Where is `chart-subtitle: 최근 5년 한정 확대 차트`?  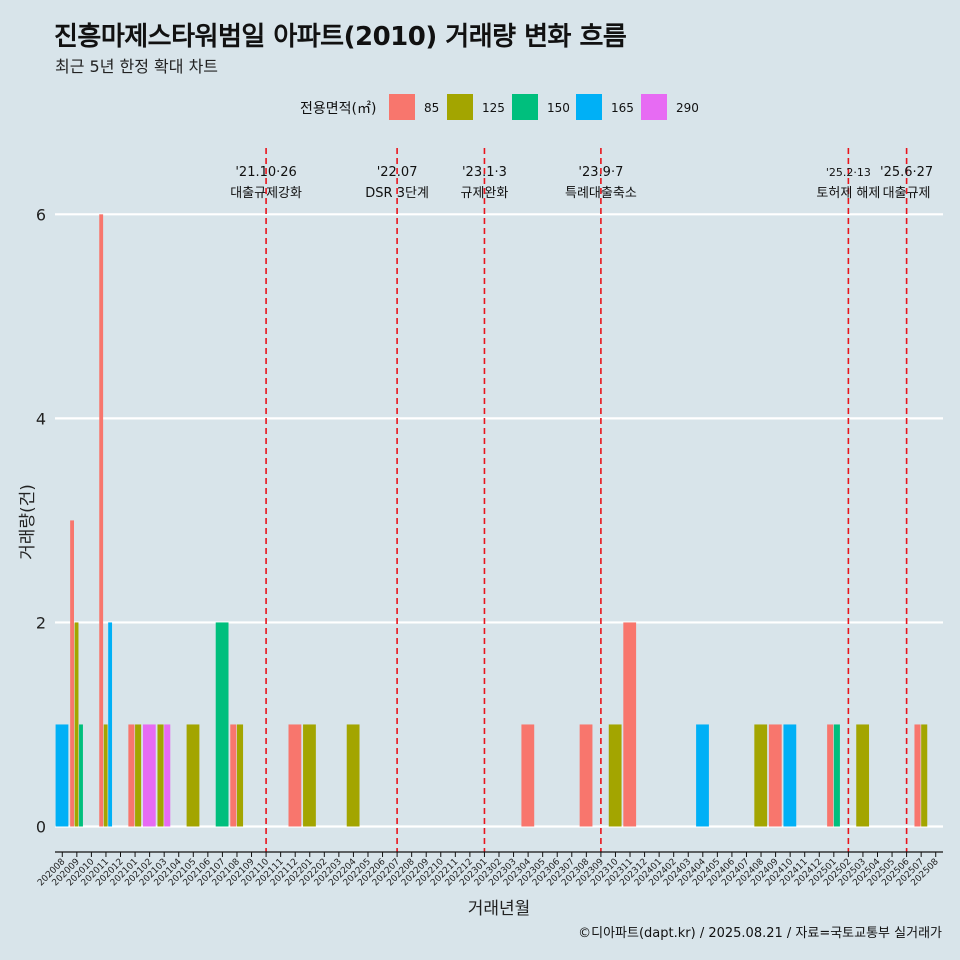
chart-subtitle: 최근 5년 한정 확대 차트 is located at coordinates (137, 66).